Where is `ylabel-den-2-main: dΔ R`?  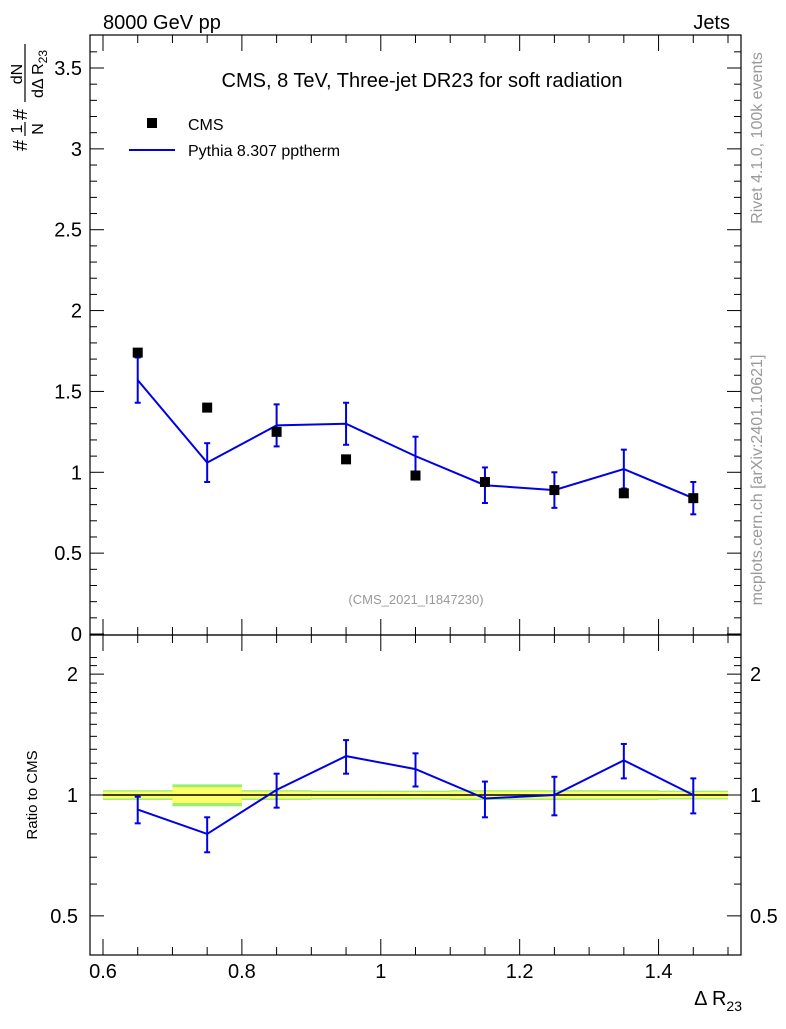
ylabel-den-2-main: dΔ R is located at coordinates (38, 80).